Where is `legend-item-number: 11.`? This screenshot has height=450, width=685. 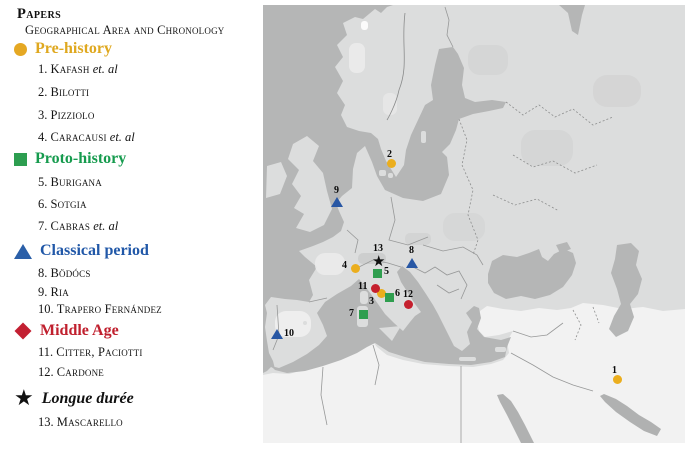 legend-item-number: 11. is located at coordinates (46, 352).